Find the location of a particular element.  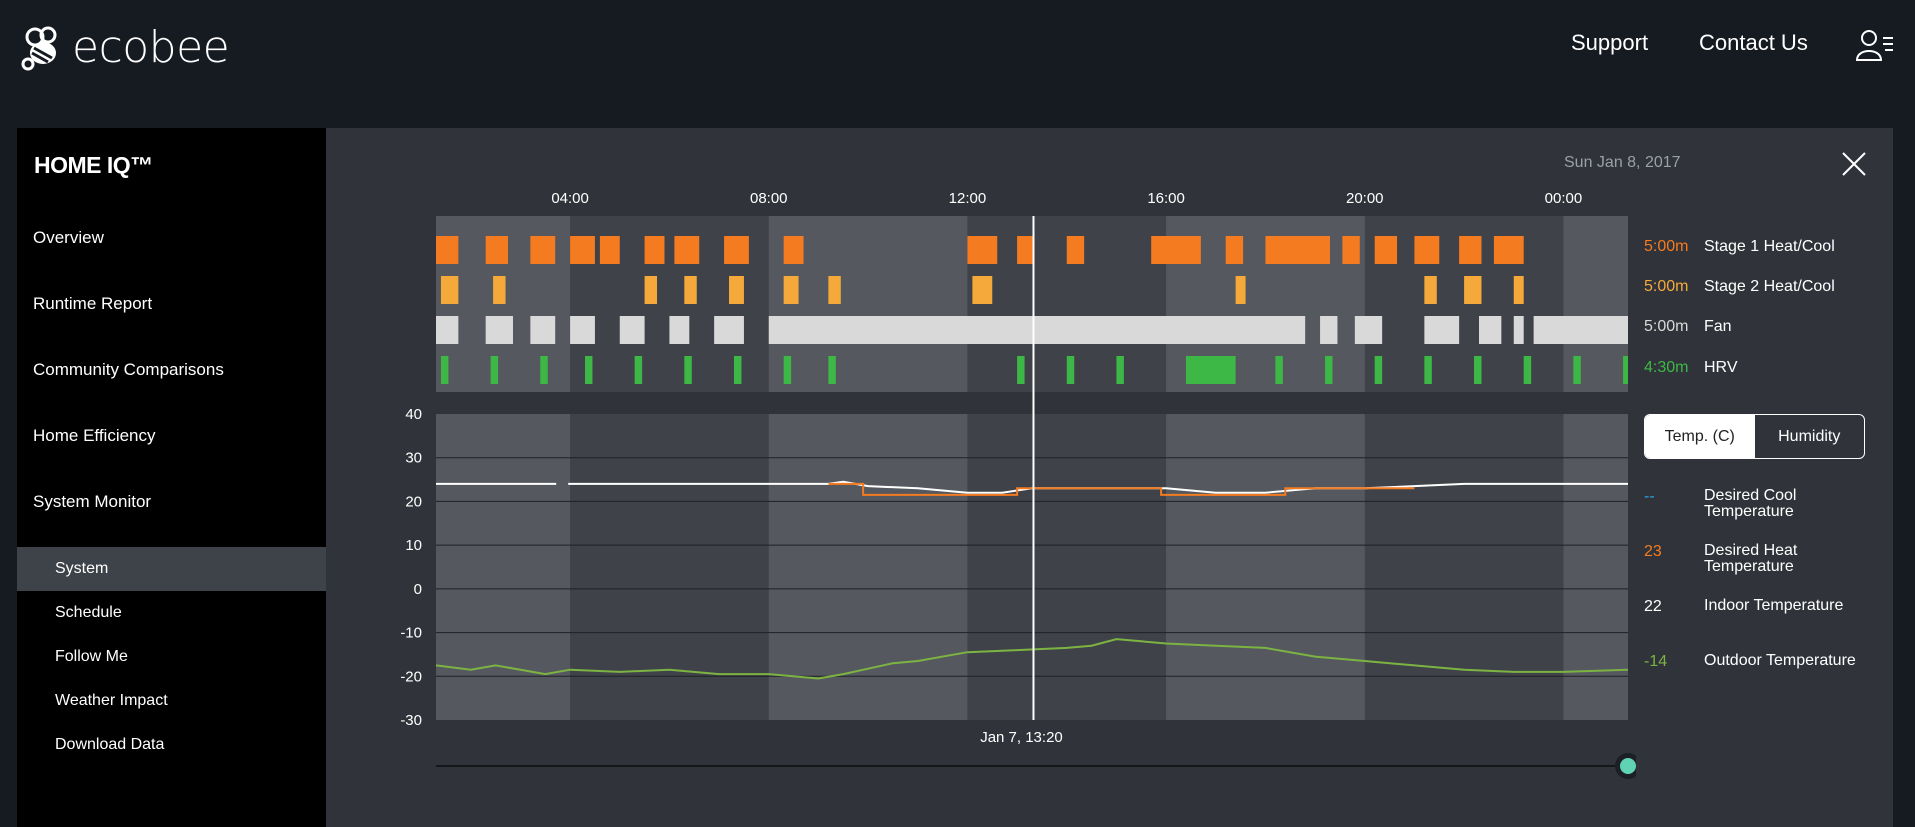

sidebar-item-home-efficiency: Home Efficiency is located at coordinates (94, 435).